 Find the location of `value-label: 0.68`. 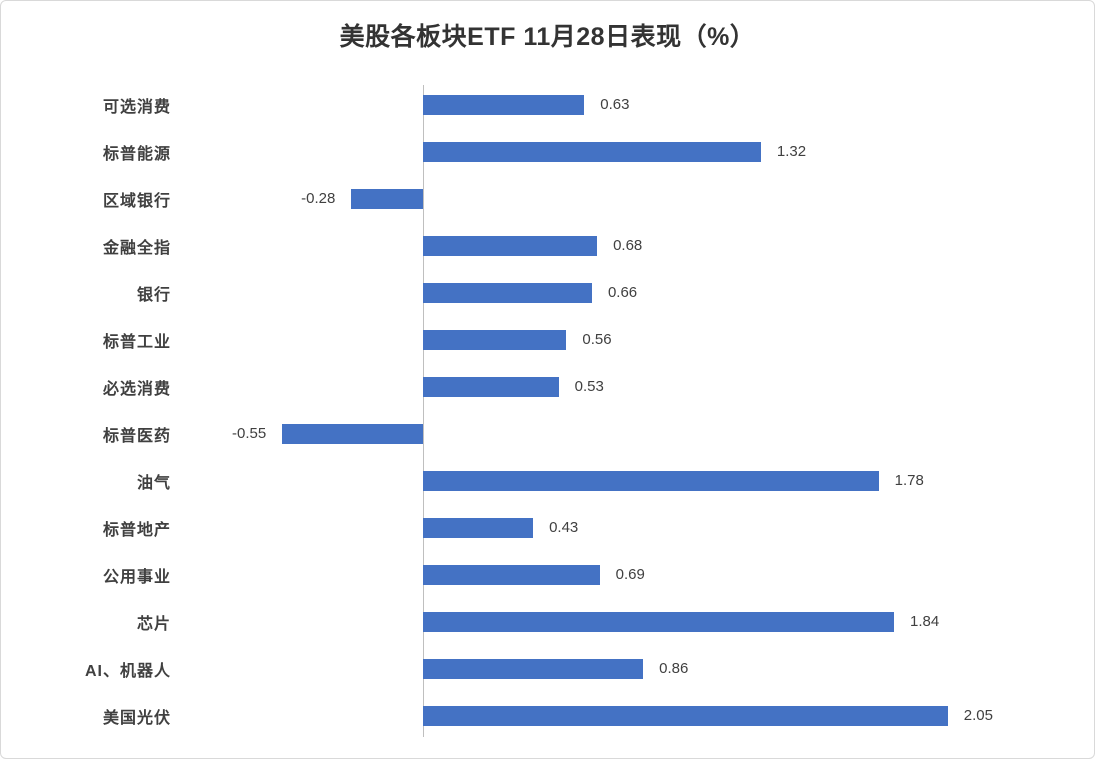

value-label: 0.68 is located at coordinates (628, 245).